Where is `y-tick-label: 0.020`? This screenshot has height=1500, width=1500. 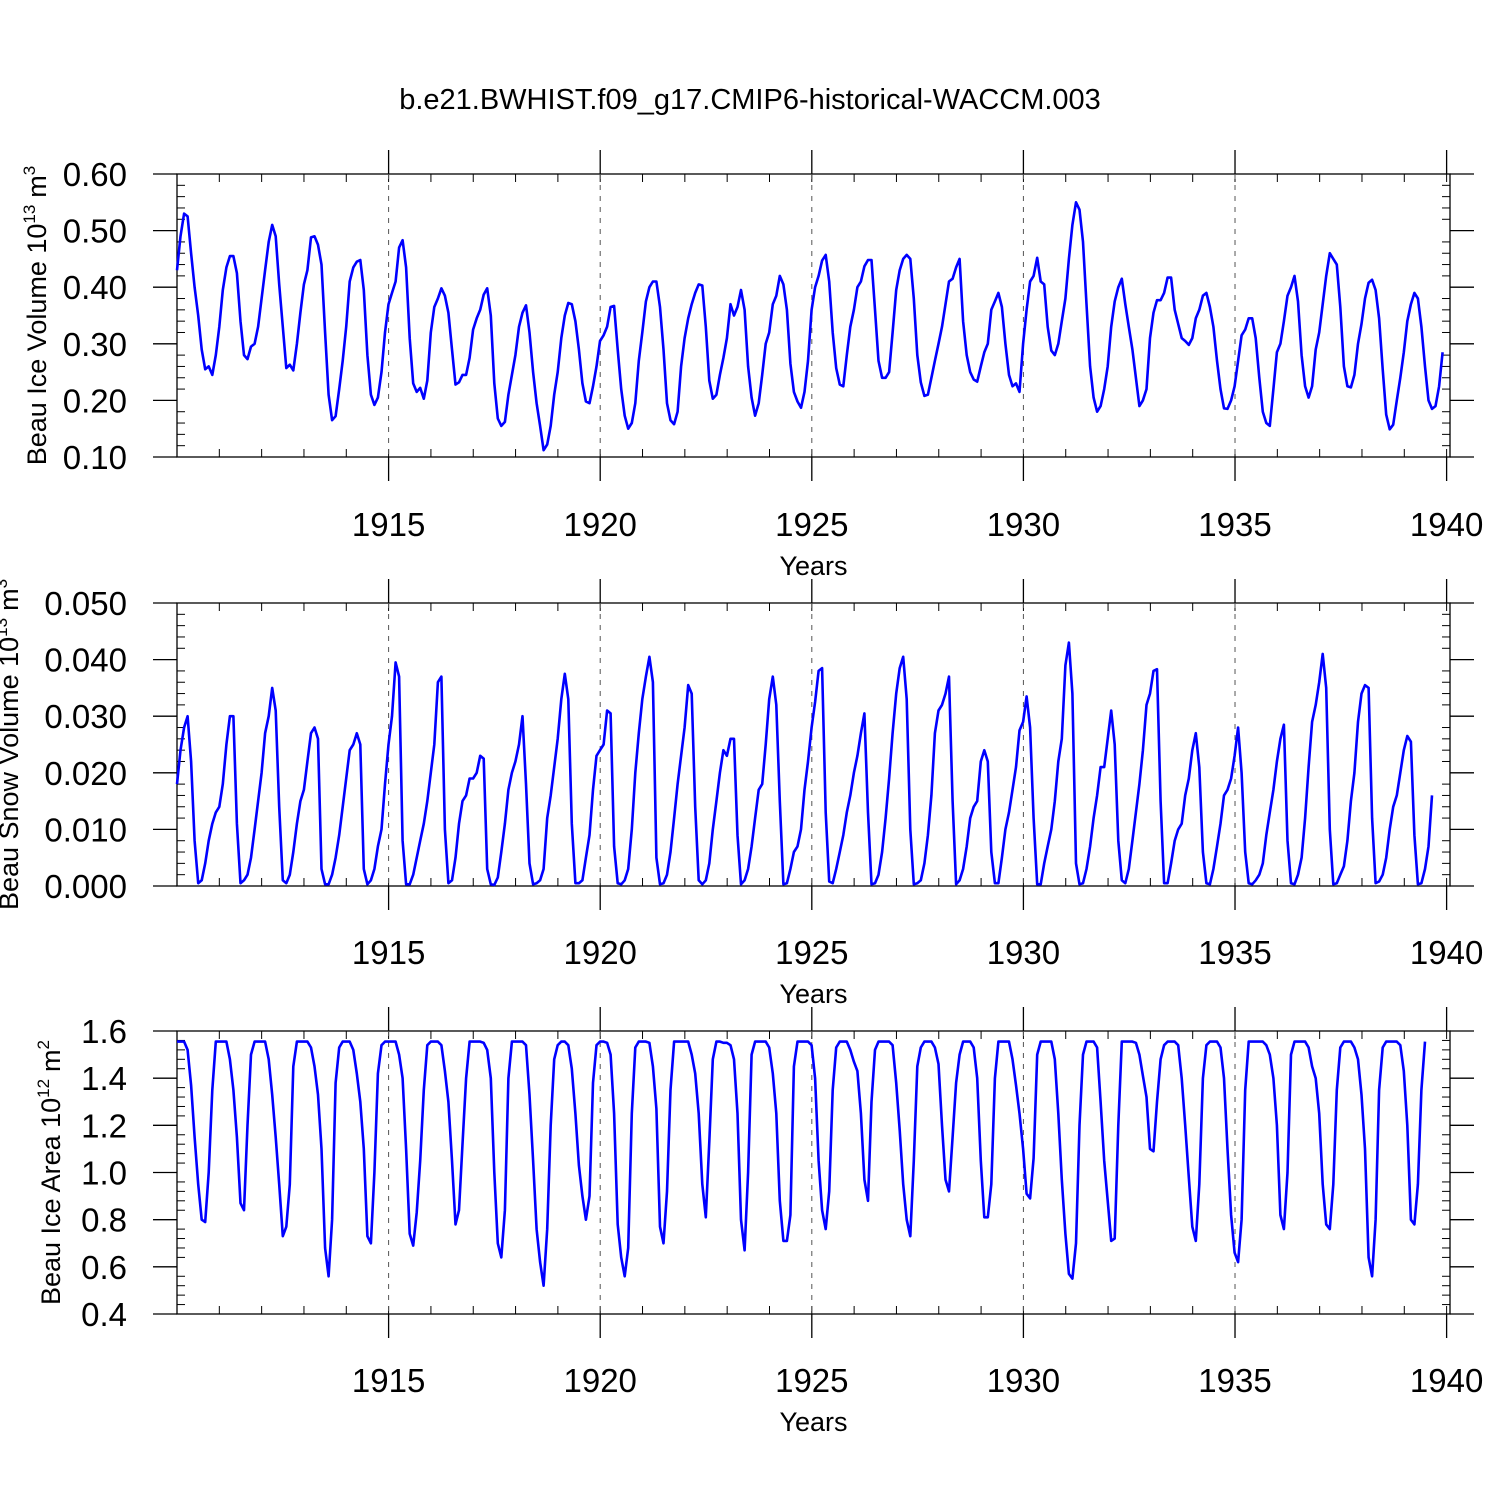
y-tick-label: 0.020 is located at coordinates (85, 773).